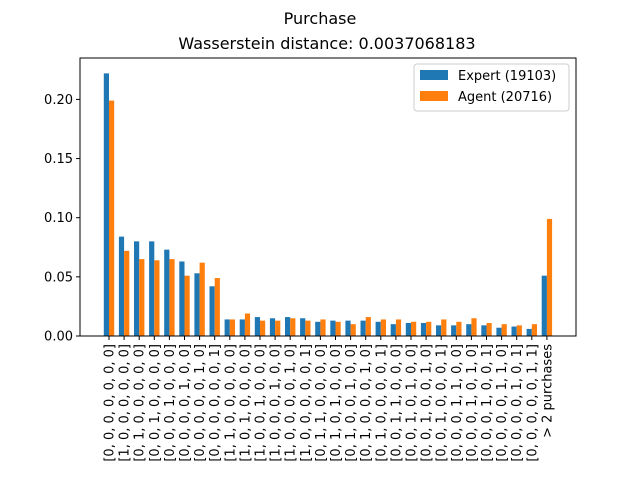 The width and height of the screenshot is (640, 480). Describe the element at coordinates (472, 403) in the screenshot. I see `x-tick-label-24: [0, 0, 0, 1, 0, 1, 0]` at that location.